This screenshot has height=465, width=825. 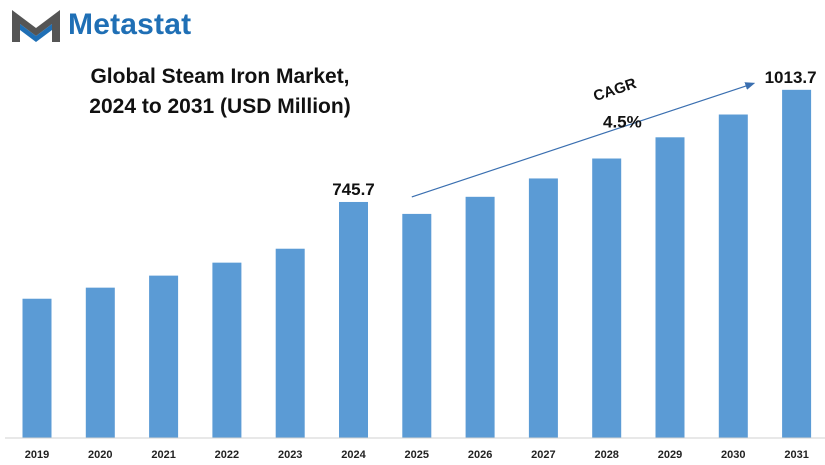 What do you see at coordinates (733, 455) in the screenshot?
I see `x-tick-2030: 2030` at bounding box center [733, 455].